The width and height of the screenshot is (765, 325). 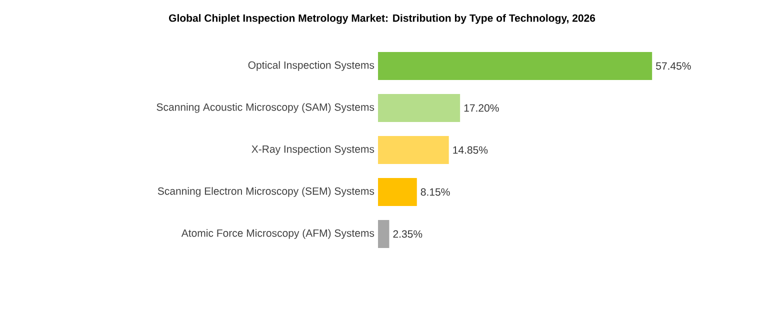 I want to click on y-tick-label: Optical Inspection Systems, so click(x=311, y=66).